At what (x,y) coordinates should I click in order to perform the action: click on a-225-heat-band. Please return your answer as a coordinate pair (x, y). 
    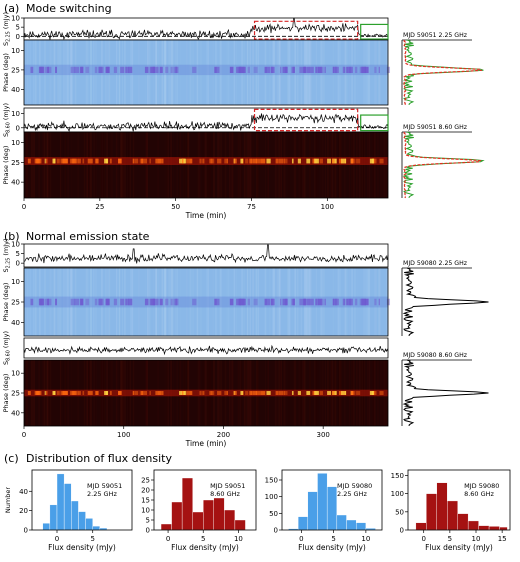
    Looking at the image, I should click on (206, 70).